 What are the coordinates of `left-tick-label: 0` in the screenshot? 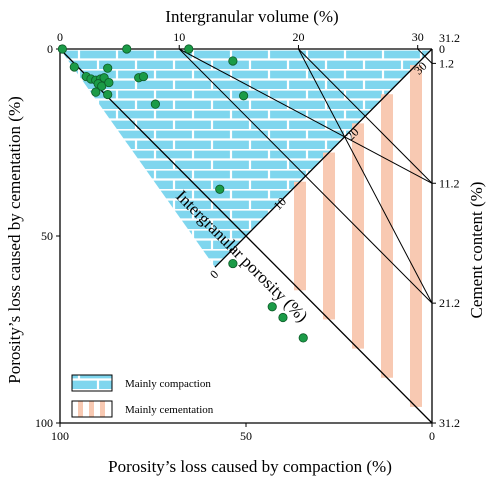 It's located at (50, 49).